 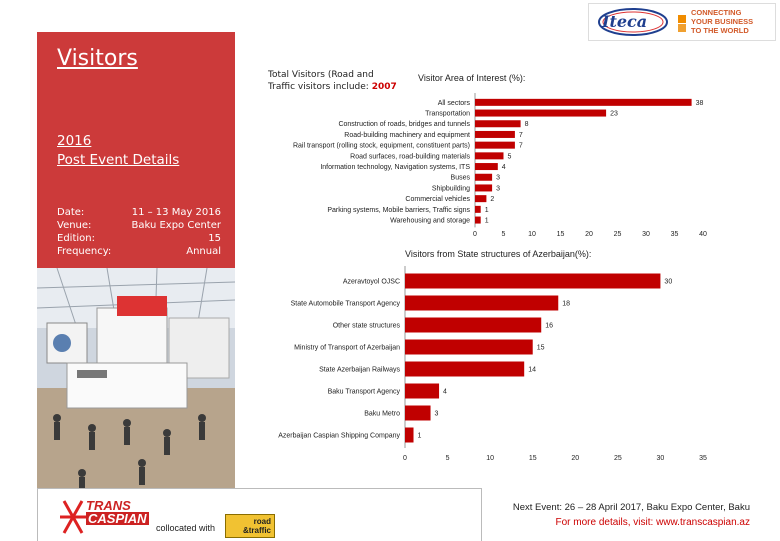 What do you see at coordinates (720, 30) in the screenshot?
I see `tagline-line3: TO THE WORLD` at bounding box center [720, 30].